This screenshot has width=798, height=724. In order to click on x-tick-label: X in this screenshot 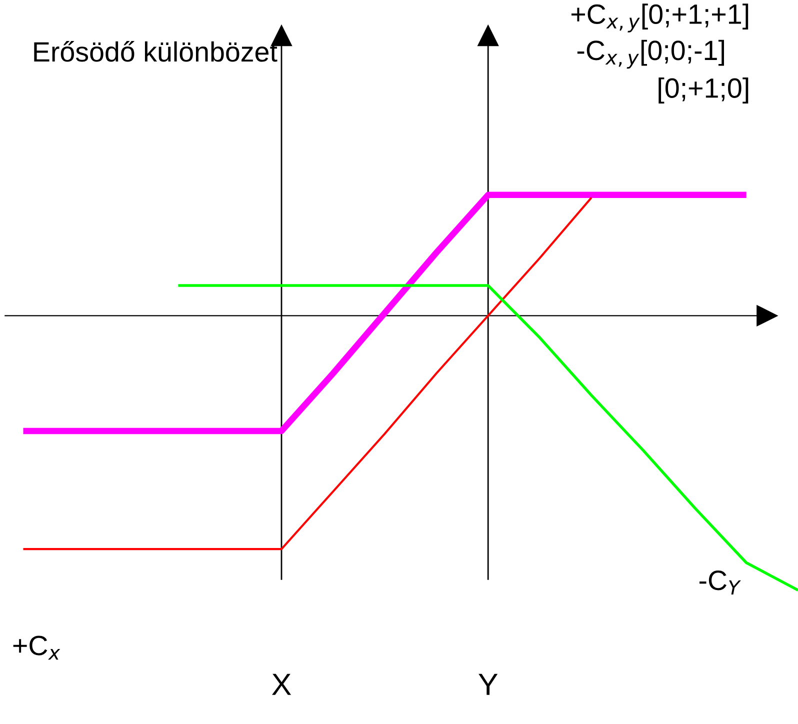, I will do `click(282, 684)`.